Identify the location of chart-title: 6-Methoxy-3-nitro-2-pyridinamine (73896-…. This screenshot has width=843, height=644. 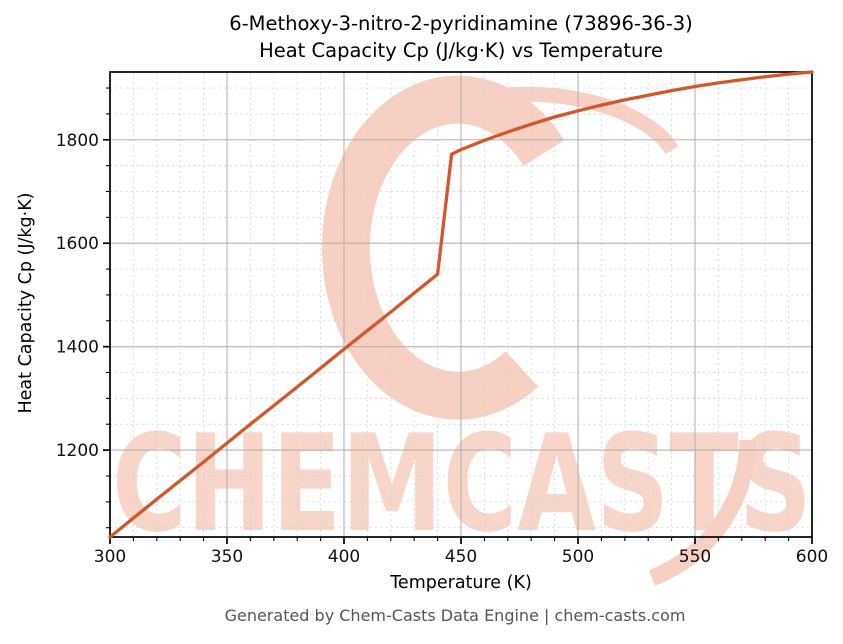
(461, 38).